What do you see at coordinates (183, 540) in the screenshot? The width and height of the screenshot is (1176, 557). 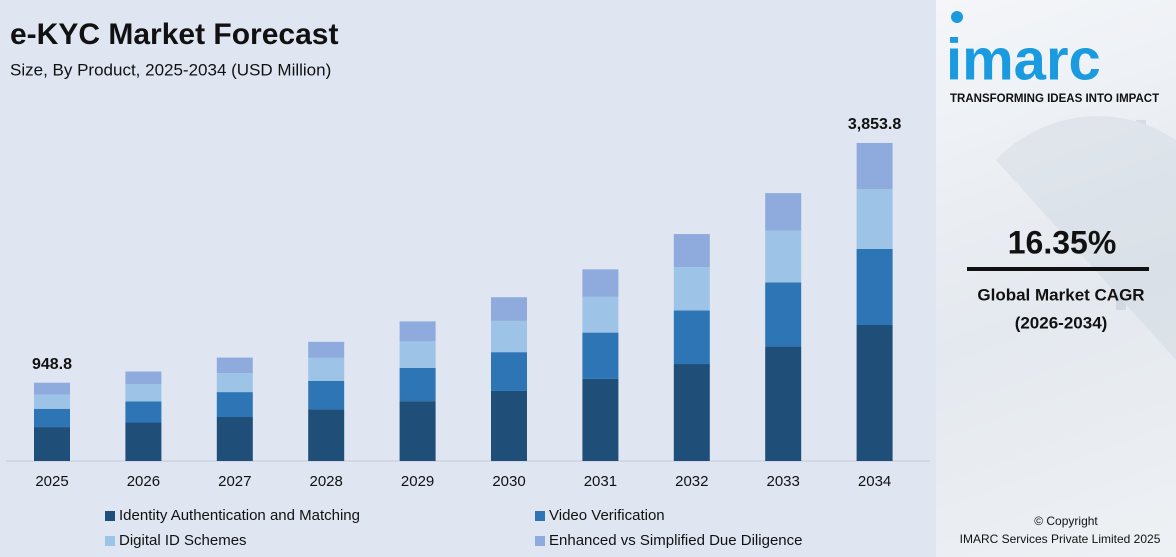 I see `legend-label: Digital ID Schemes` at bounding box center [183, 540].